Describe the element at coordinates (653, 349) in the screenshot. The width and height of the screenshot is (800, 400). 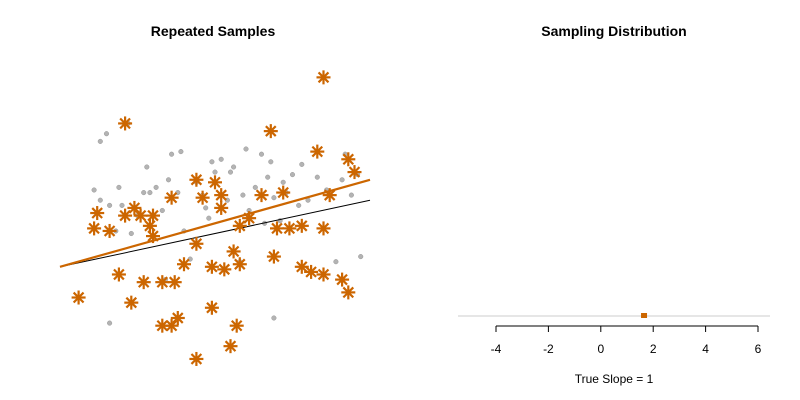
I see `x-tick-label: 2` at that location.